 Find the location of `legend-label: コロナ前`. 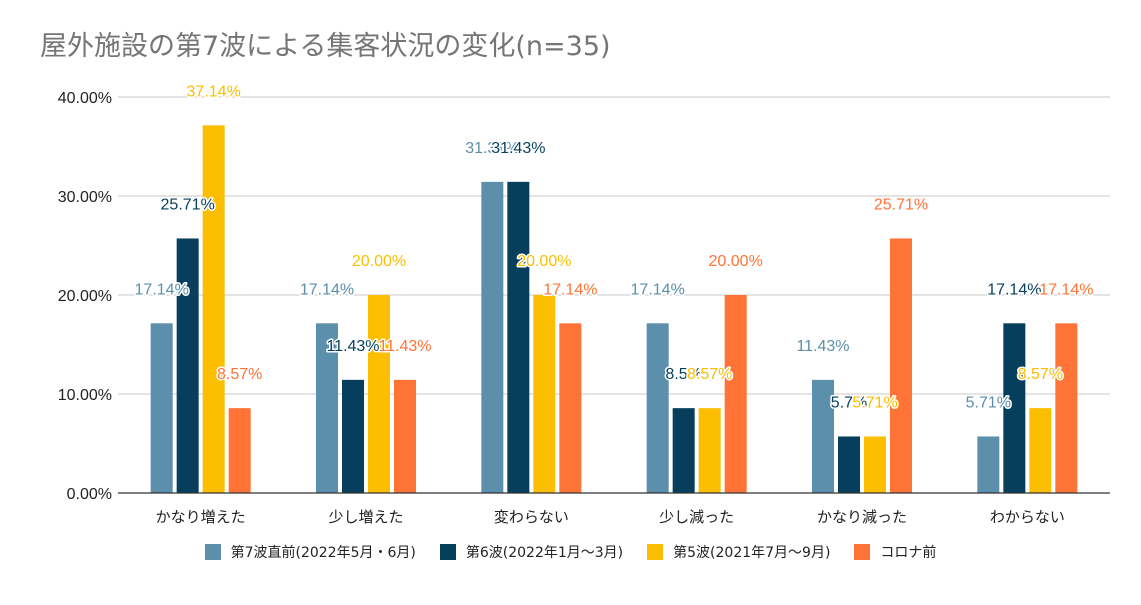

legend-label: コロナ前 is located at coordinates (908, 553).